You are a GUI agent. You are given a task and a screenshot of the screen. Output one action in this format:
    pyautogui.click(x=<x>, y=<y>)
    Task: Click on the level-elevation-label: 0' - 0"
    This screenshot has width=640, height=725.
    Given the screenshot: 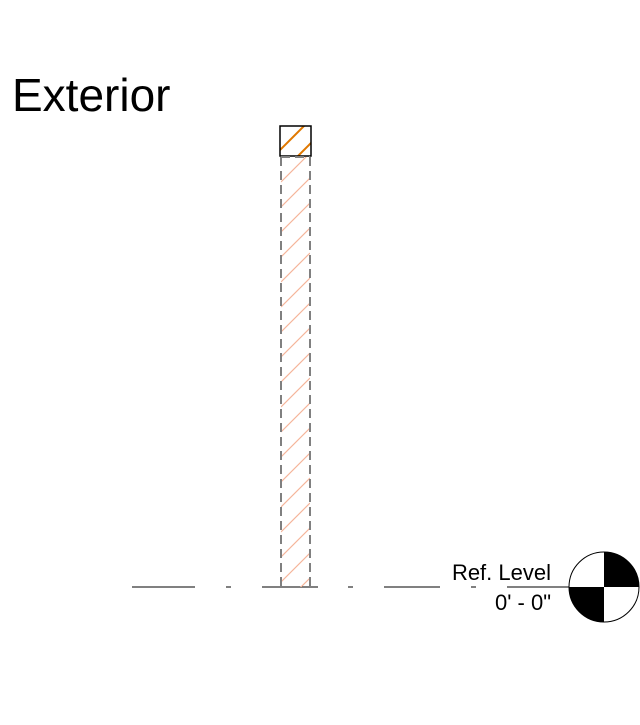 What is the action you would take?
    pyautogui.click(x=522, y=602)
    